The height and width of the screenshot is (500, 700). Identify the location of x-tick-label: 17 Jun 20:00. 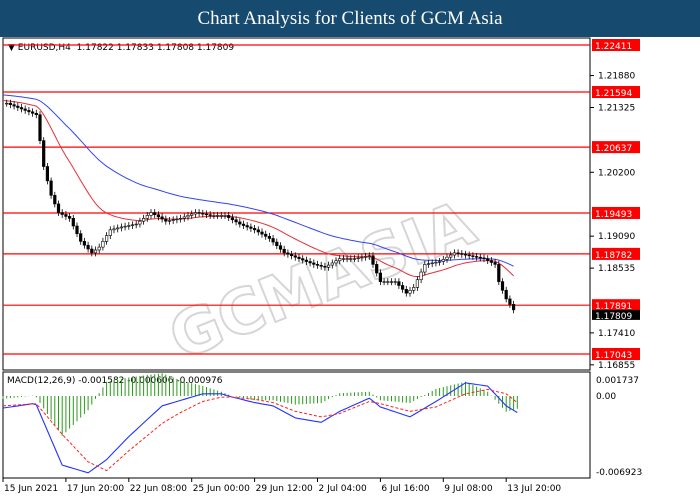
(95, 489).